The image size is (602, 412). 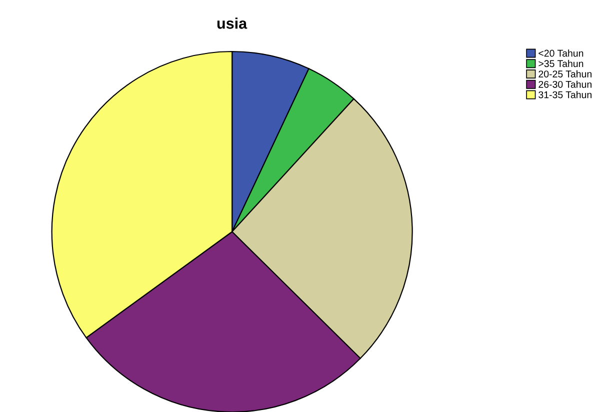 What do you see at coordinates (561, 64) in the screenshot?
I see `legend-label: >35 Tahun` at bounding box center [561, 64].